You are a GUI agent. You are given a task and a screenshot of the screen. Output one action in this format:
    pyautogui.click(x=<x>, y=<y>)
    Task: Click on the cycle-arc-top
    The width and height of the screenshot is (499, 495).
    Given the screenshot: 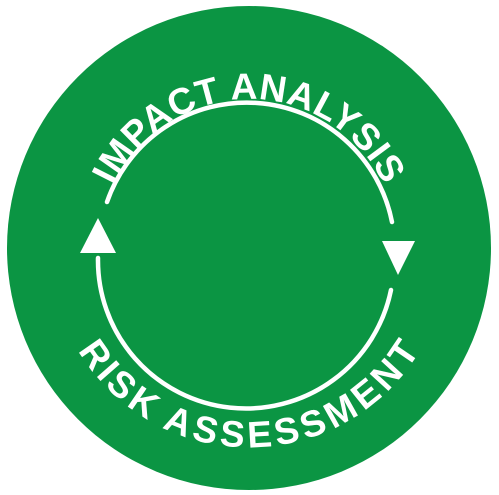 What is the action you would take?
    pyautogui.click(x=249, y=162)
    